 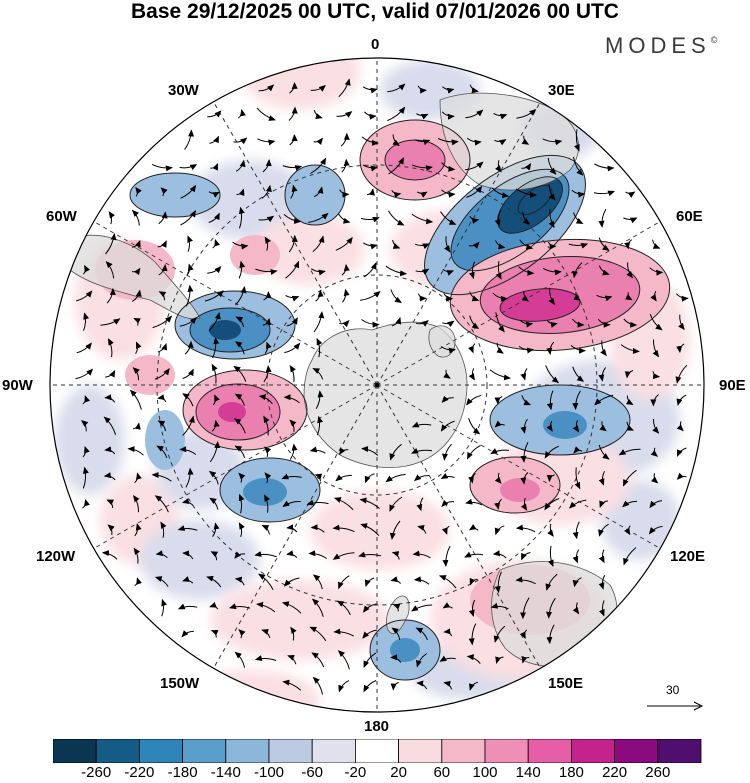 I want to click on colorbar-tick-label: 140, so click(x=528, y=772).